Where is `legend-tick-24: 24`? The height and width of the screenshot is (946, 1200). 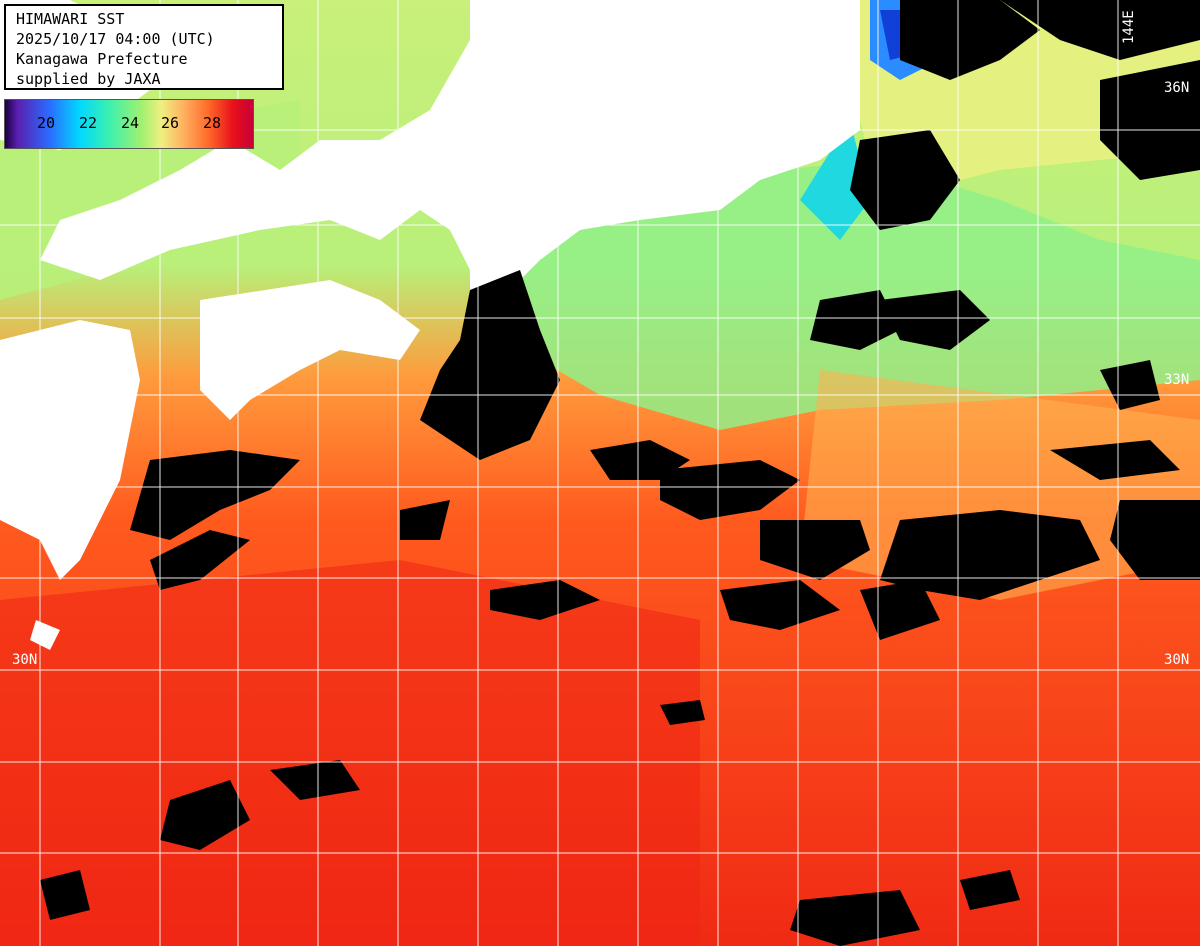 legend-tick-24: 24 is located at coordinates (130, 123).